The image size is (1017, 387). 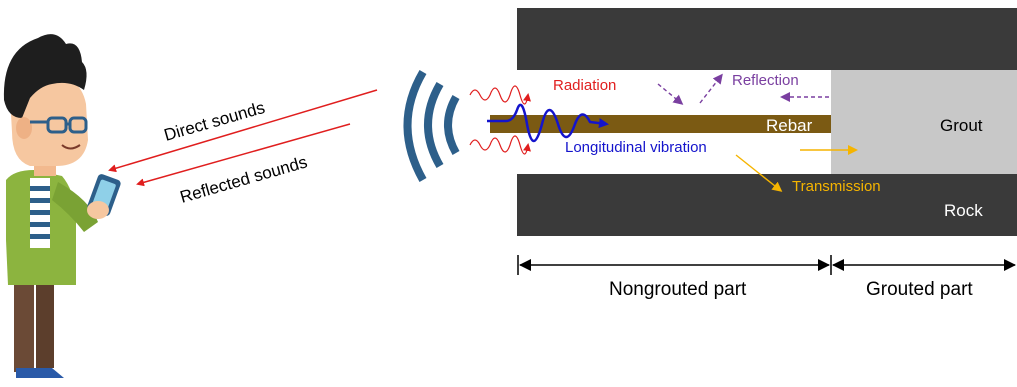 I want to click on rock-bottom, so click(x=767, y=205).